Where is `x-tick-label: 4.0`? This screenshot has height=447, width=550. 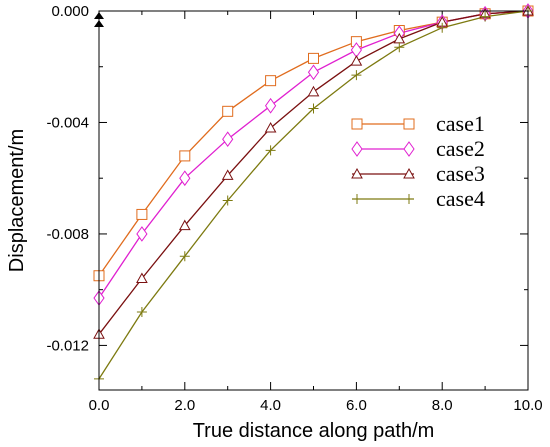 x-tick-label: 4.0 is located at coordinates (270, 405).